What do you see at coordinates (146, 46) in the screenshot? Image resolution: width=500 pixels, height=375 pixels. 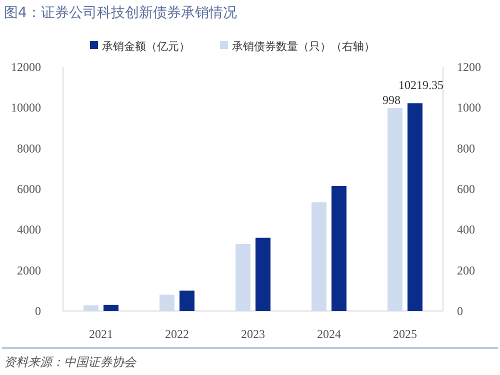 I see `legend-label: 承销金额（亿元）` at bounding box center [146, 46].